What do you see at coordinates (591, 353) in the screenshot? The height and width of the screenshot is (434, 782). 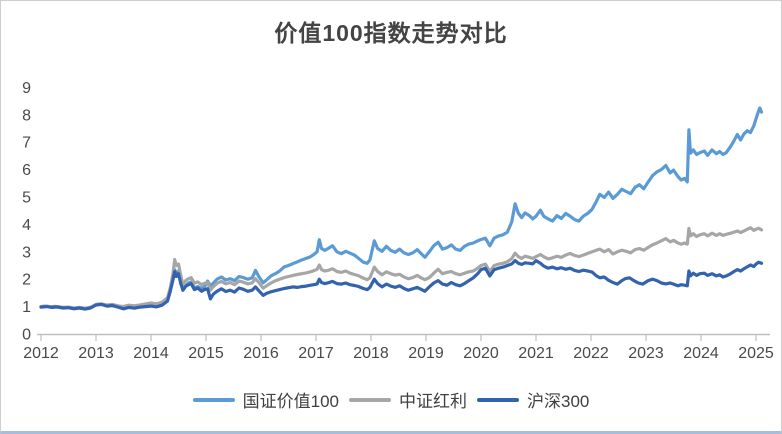 I see `x-tick-label: 2022` at bounding box center [591, 353].